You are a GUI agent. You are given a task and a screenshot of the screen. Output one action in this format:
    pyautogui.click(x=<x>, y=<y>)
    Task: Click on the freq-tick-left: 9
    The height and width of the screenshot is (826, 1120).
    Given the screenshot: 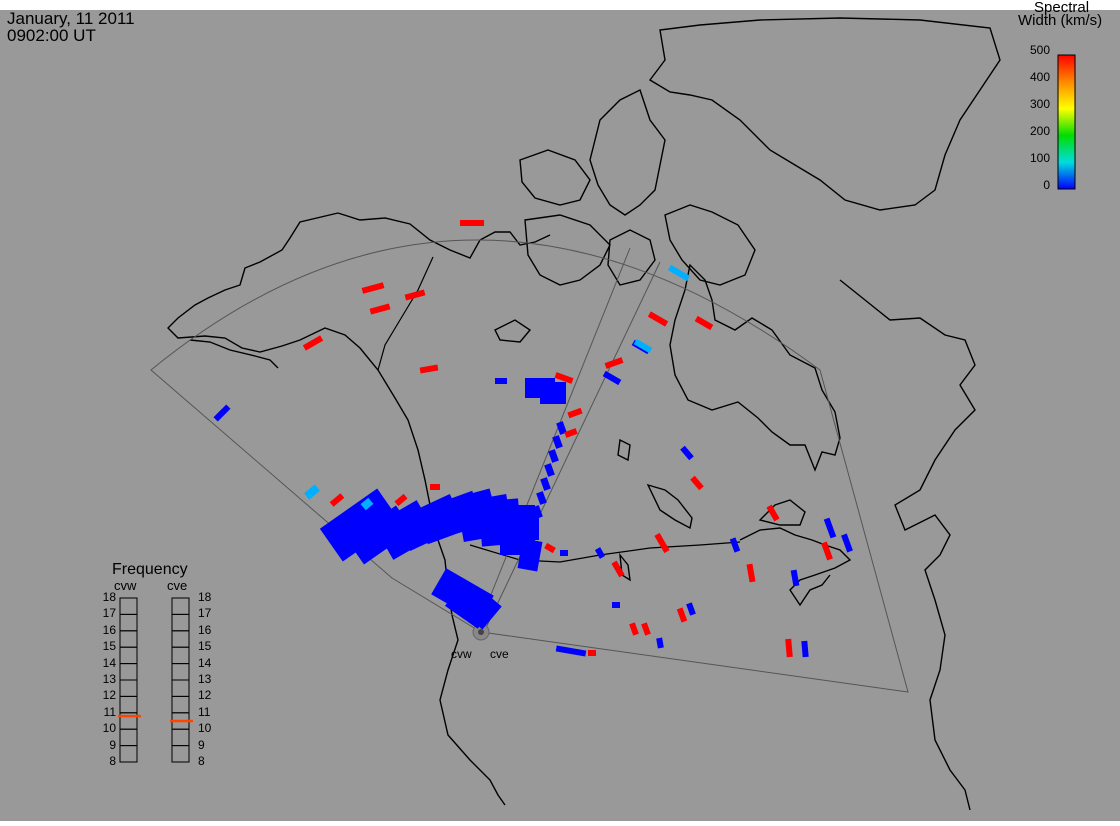 What is the action you would take?
    pyautogui.click(x=112, y=744)
    